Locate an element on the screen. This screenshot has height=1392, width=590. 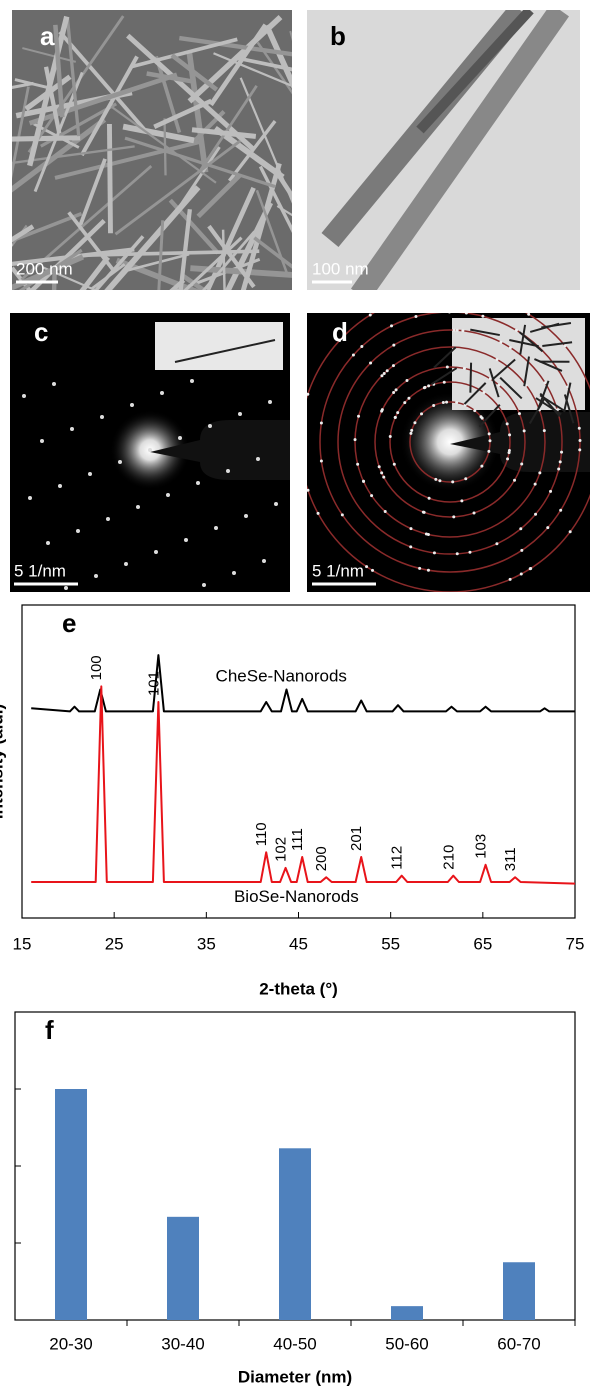
ring is located at coordinates (450, 442).